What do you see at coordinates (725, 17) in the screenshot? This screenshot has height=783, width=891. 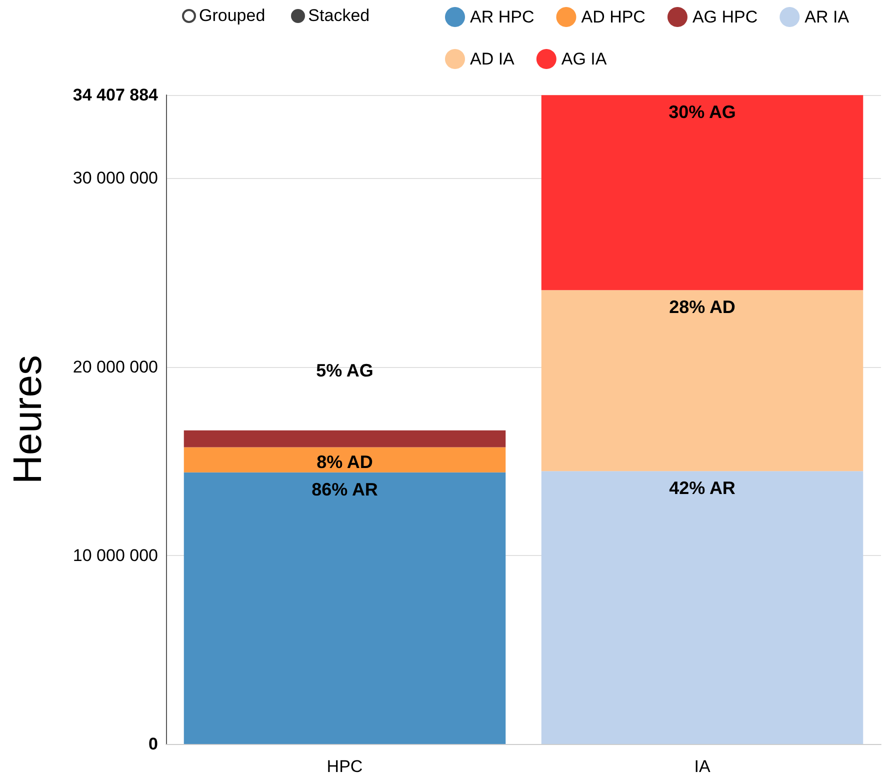 I see `legend-label: AG HPC` at bounding box center [725, 17].